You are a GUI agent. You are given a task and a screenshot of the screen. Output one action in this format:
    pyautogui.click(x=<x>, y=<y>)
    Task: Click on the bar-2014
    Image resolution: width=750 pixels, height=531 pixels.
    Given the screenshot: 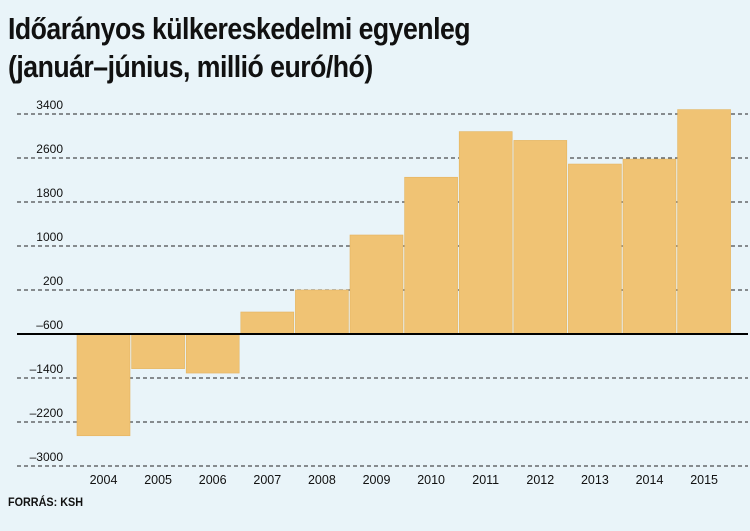 What is the action you would take?
    pyautogui.click(x=649, y=246)
    